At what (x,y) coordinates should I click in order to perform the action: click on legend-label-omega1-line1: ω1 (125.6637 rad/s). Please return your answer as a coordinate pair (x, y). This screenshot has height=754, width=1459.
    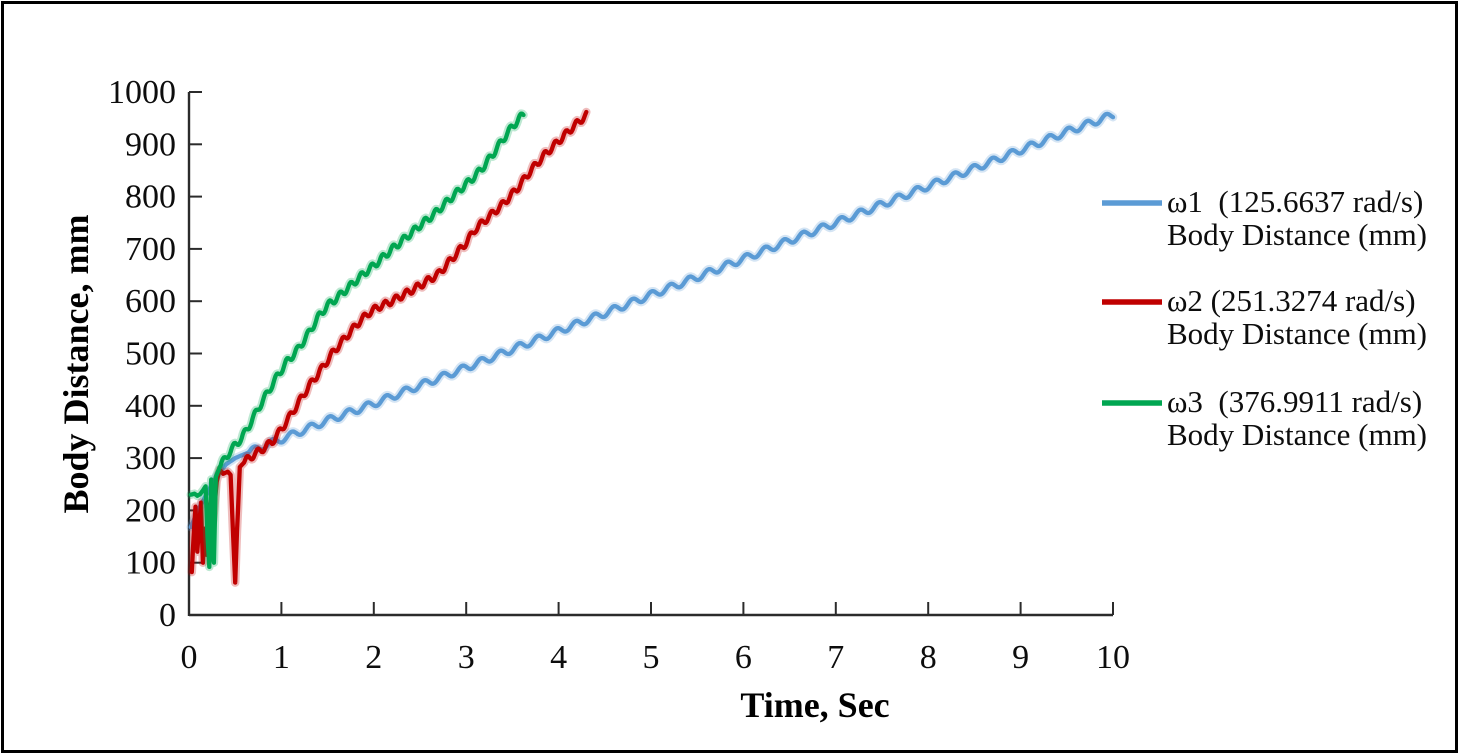
    Looking at the image, I should click on (1295, 201).